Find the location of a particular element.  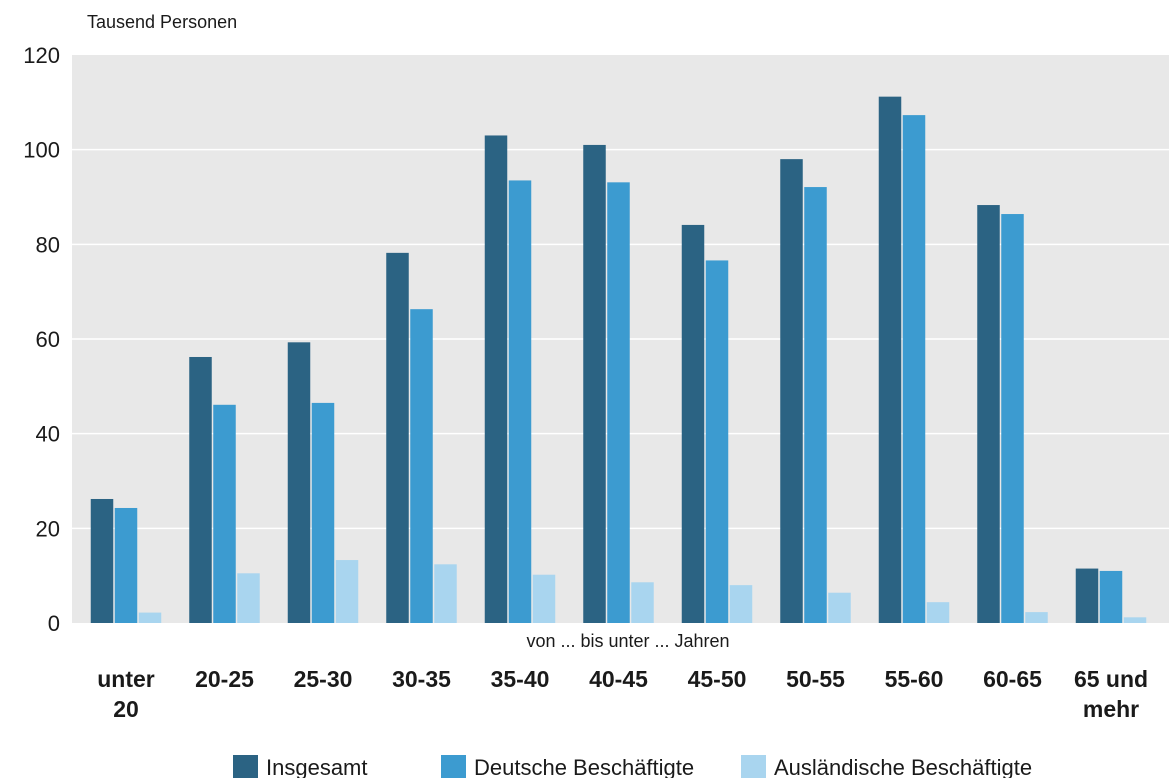

y-tick-label: 120 is located at coordinates (41, 55).